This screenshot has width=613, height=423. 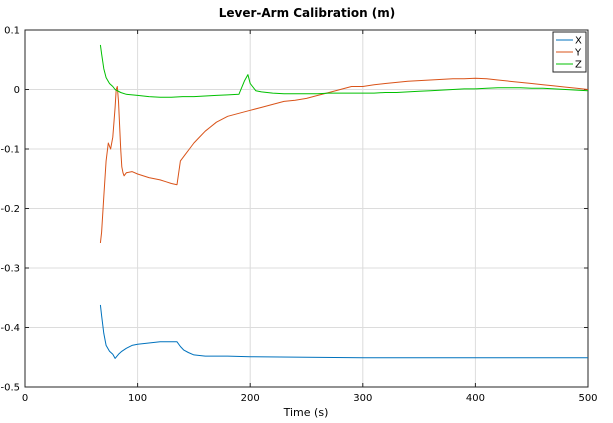 What do you see at coordinates (10, 388) in the screenshot?
I see `y-tick-label: -0.5` at bounding box center [10, 388].